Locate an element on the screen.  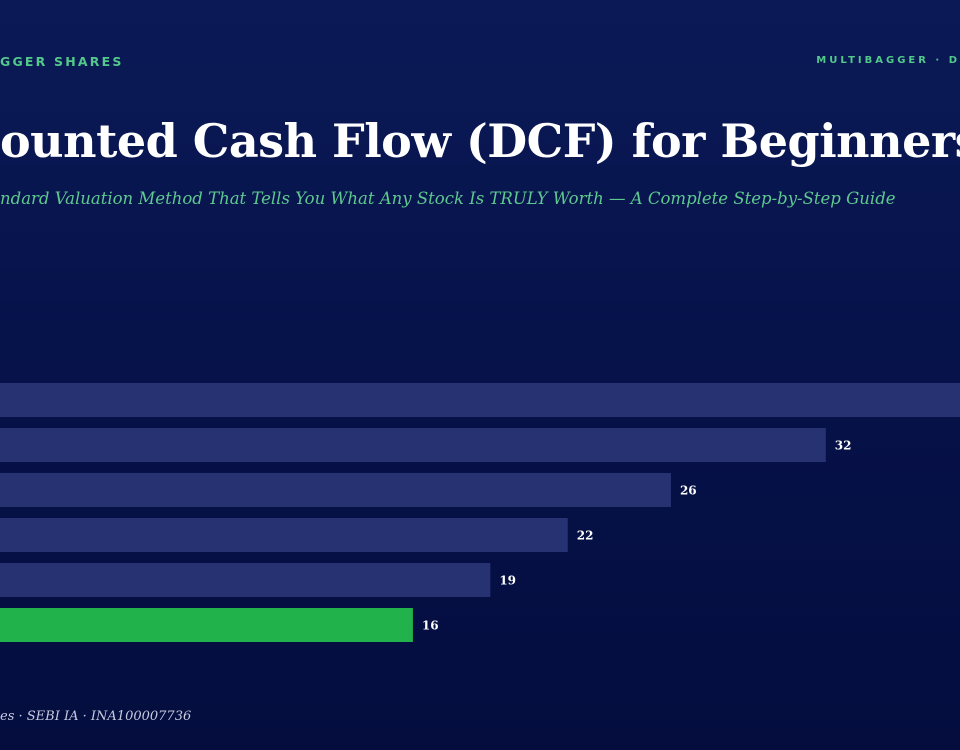
bar-value-label-4: 19 is located at coordinates (507, 581).